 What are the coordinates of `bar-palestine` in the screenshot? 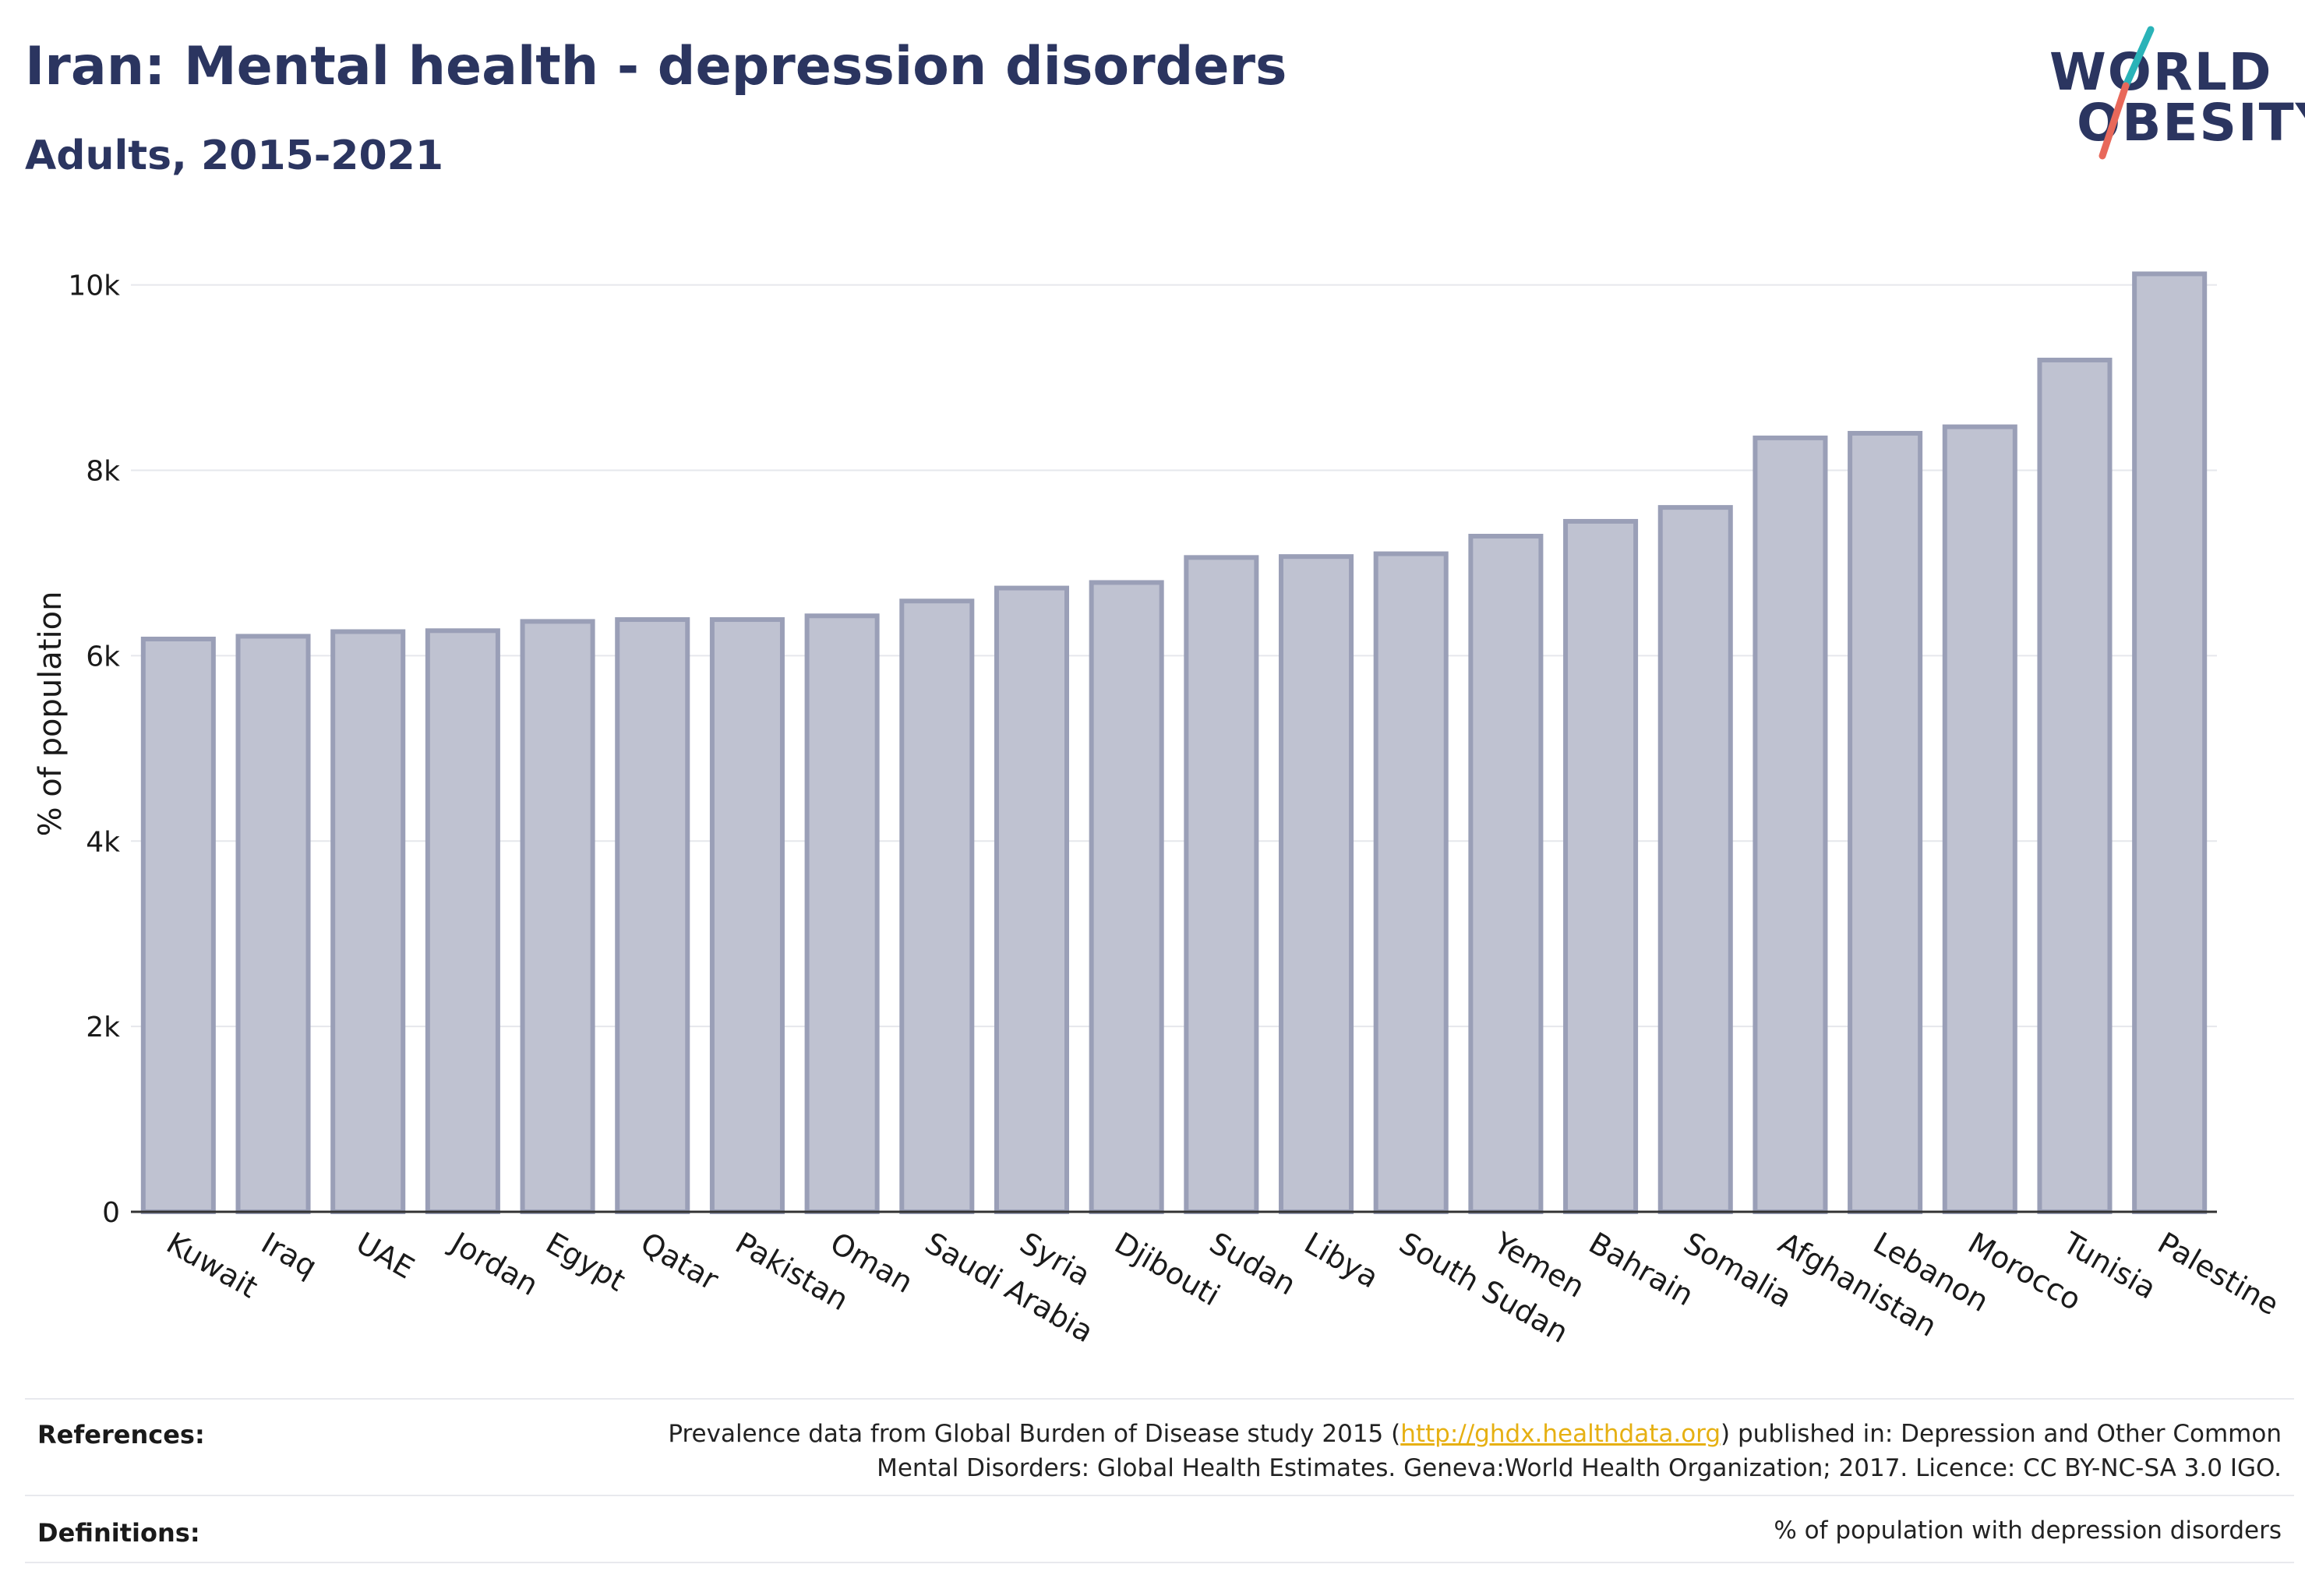 It's located at (2170, 743).